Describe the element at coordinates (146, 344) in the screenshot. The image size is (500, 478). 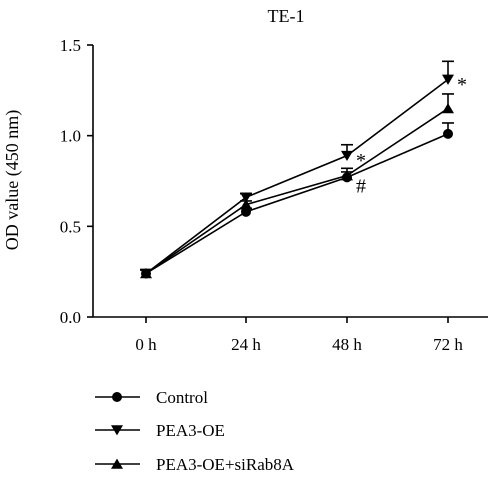
I see `x-tick-label-0: 0 h` at that location.